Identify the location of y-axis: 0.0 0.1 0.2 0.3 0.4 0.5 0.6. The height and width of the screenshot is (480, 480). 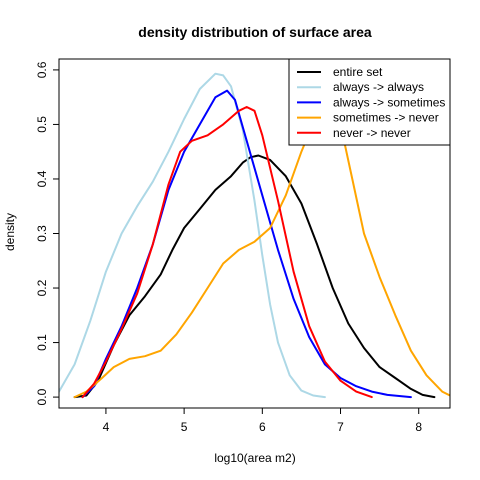
(47, 233).